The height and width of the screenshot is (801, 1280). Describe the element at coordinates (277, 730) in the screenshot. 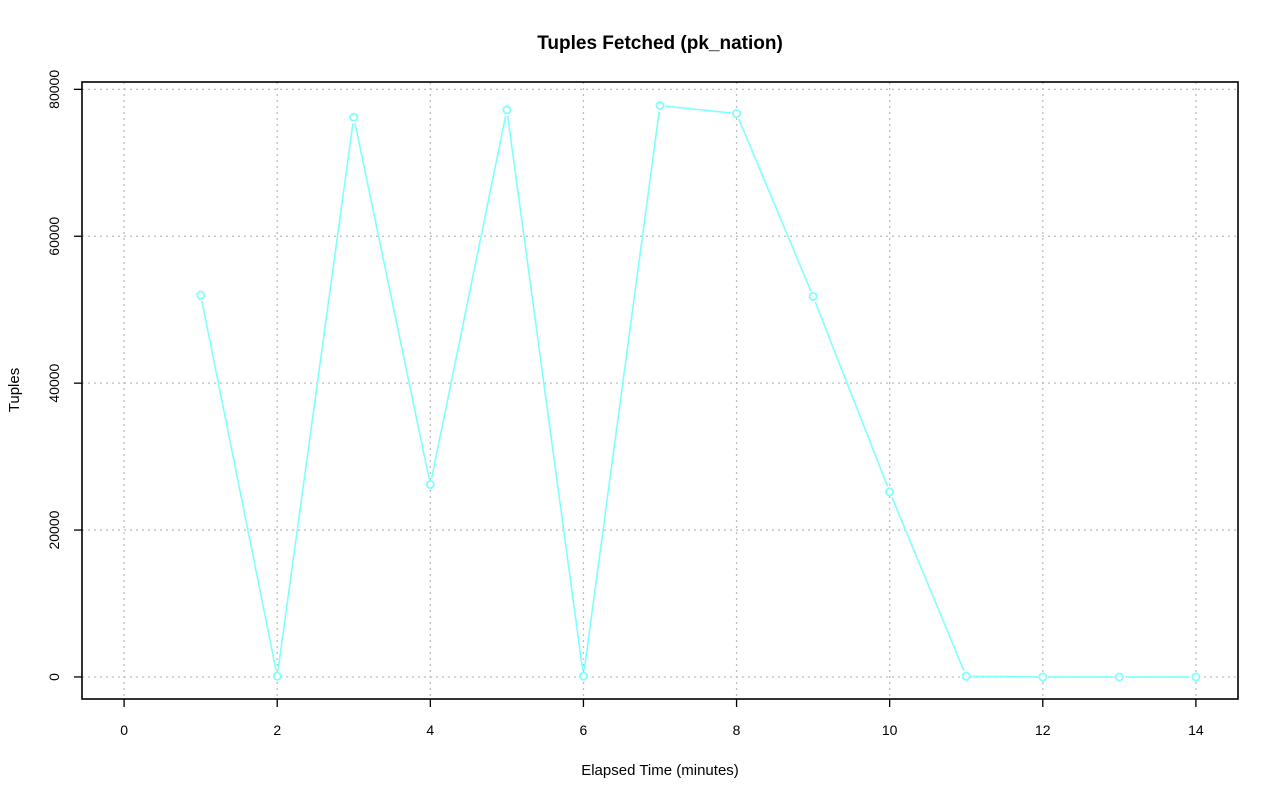

I see `x-tick-label: 2` at that location.